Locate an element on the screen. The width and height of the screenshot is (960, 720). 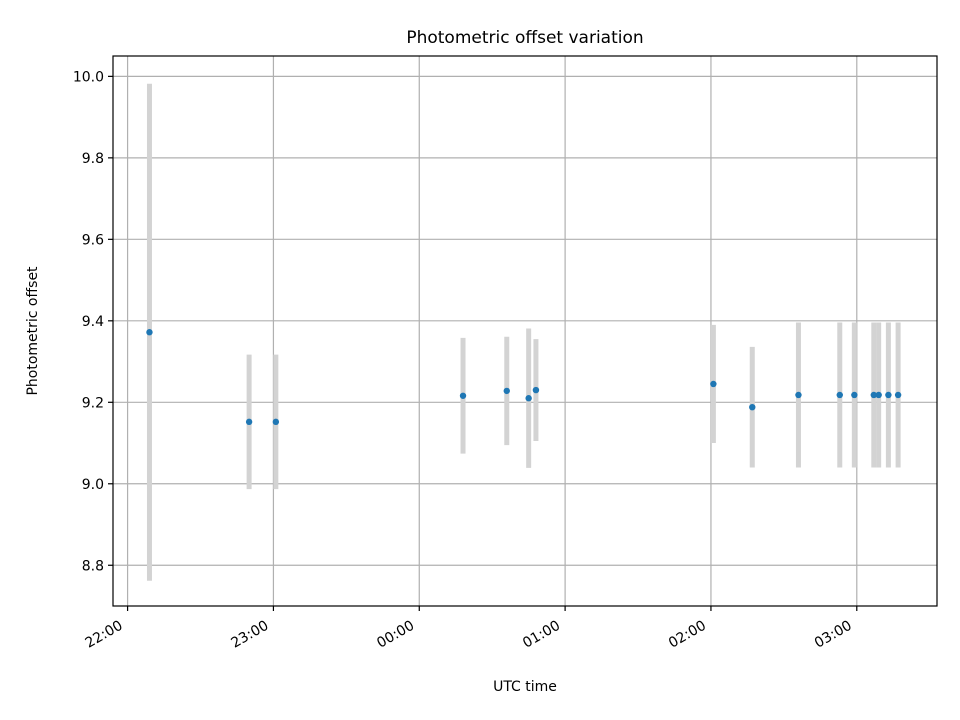
x-tick-label: 03:00 is located at coordinates (833, 635).